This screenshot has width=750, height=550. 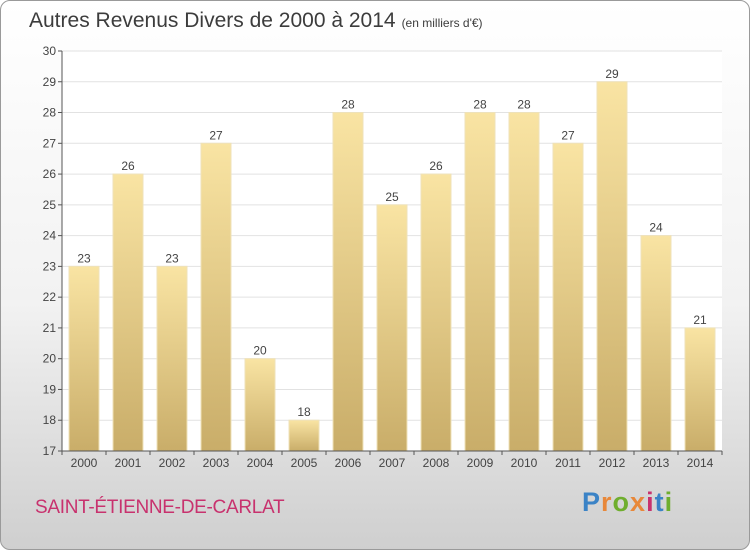 What do you see at coordinates (607, 502) in the screenshot?
I see `proxiti-logo-letter: r` at bounding box center [607, 502].